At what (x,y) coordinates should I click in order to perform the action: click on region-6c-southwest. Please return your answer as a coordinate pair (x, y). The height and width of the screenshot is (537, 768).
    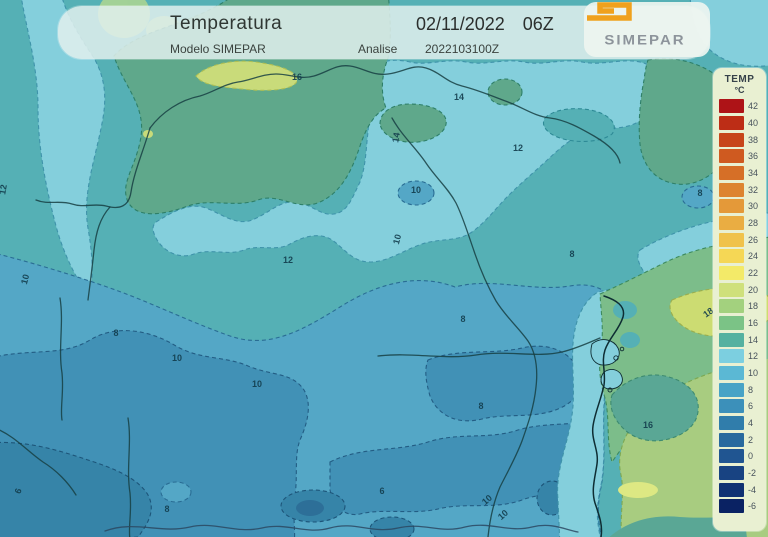
    Looking at the image, I should click on (76, 489).